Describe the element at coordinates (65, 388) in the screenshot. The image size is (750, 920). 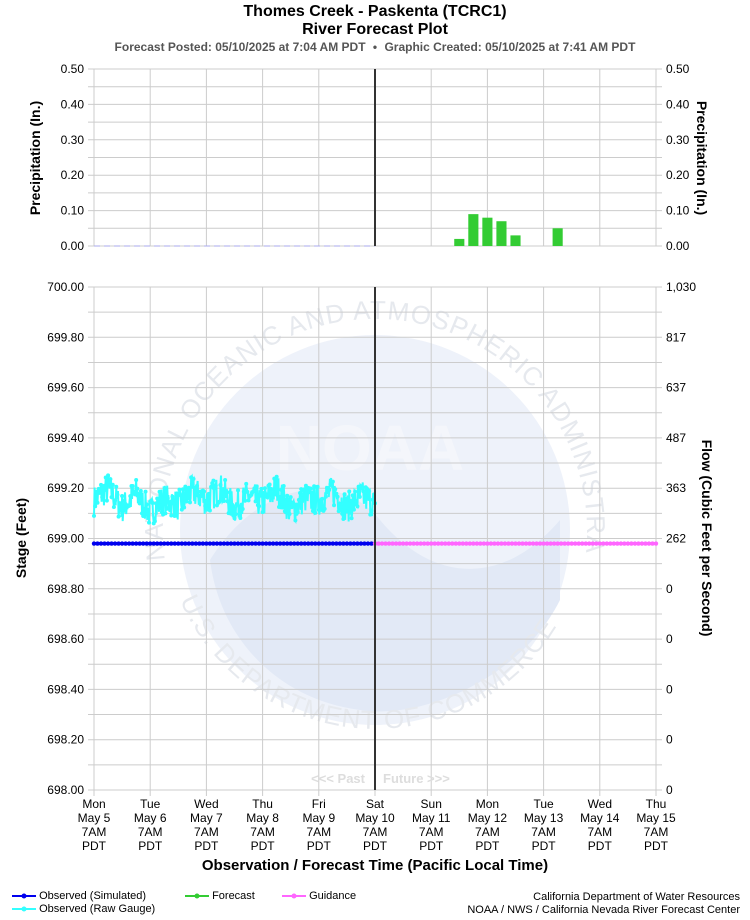
I see `stage-left-tick-label: 699.60` at that location.